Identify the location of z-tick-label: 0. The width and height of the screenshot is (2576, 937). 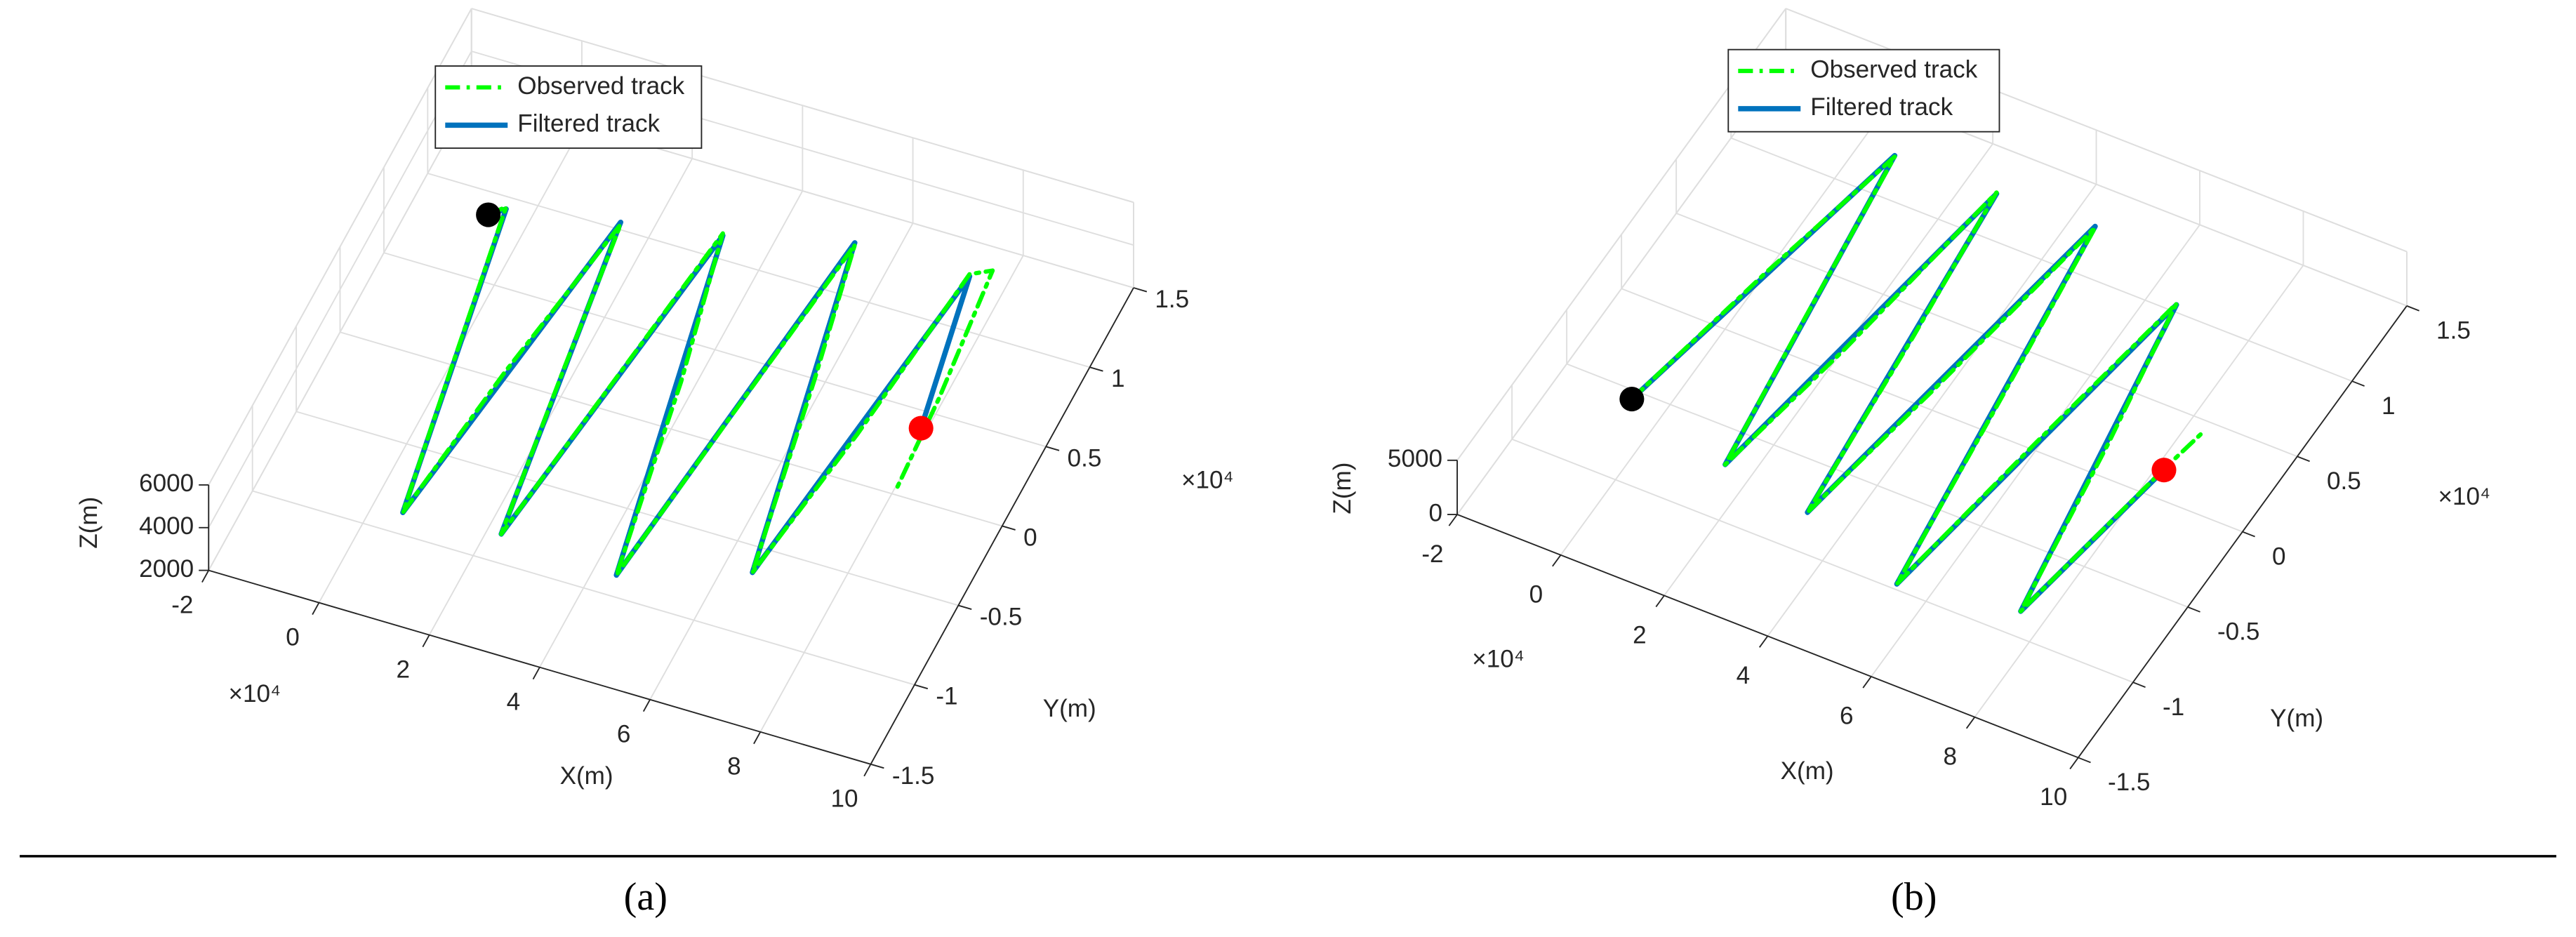
(1435, 512).